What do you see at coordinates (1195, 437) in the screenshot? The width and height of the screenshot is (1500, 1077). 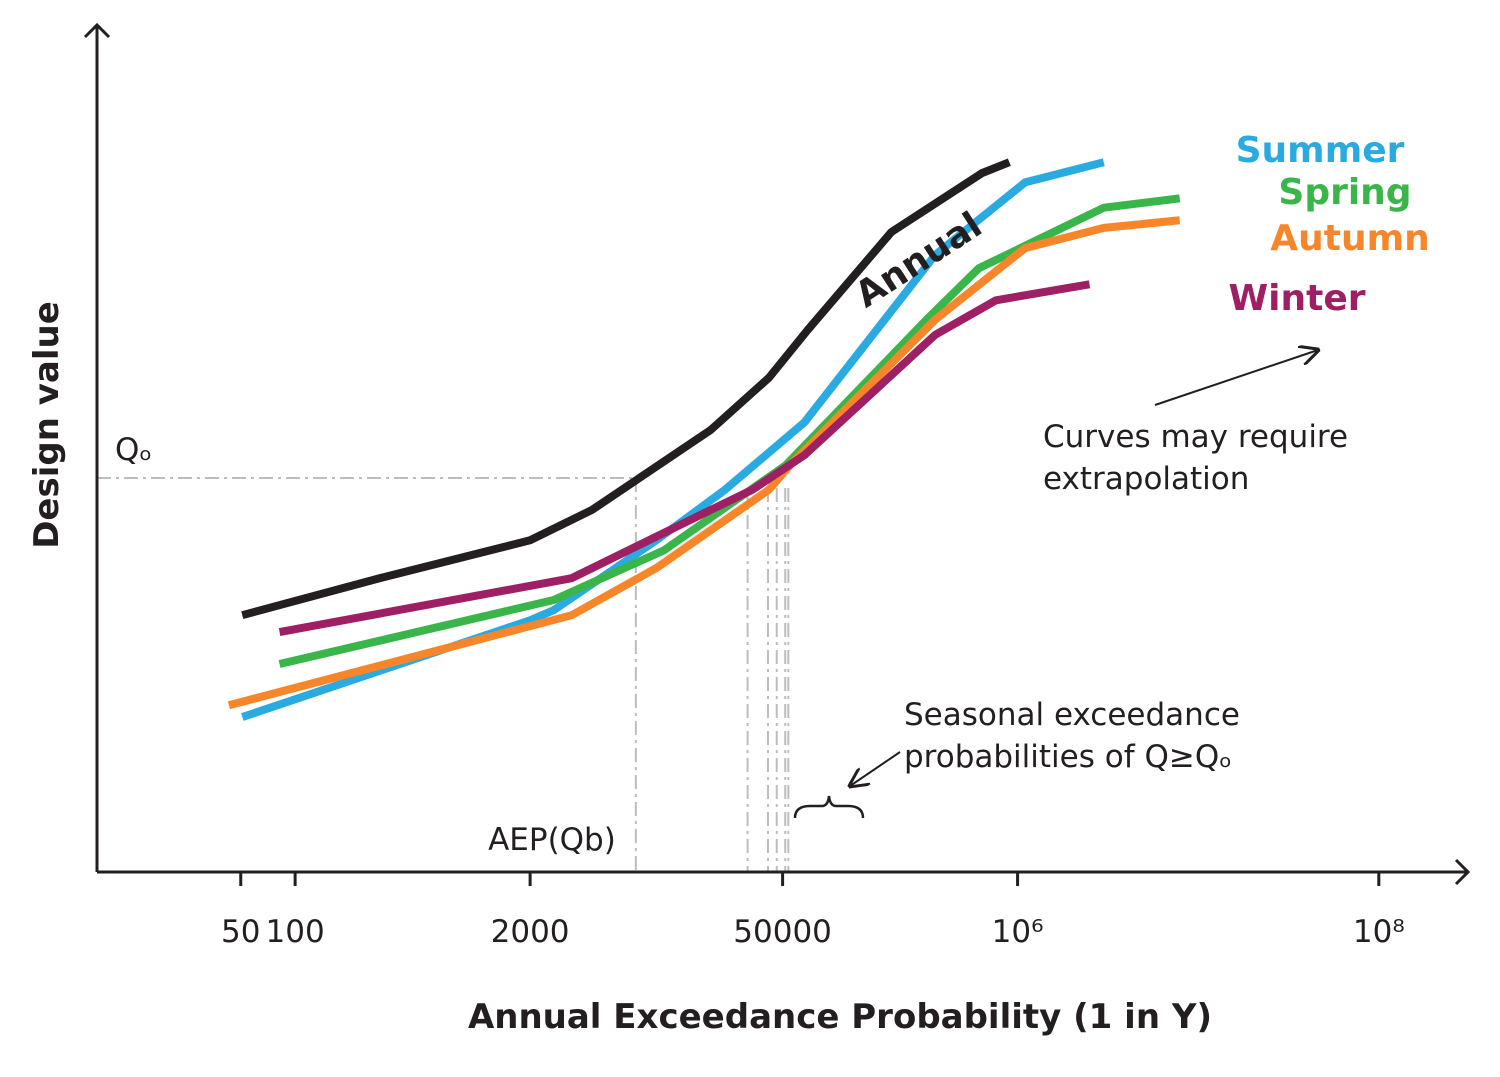 I see `annotation: Curves may require` at bounding box center [1195, 437].